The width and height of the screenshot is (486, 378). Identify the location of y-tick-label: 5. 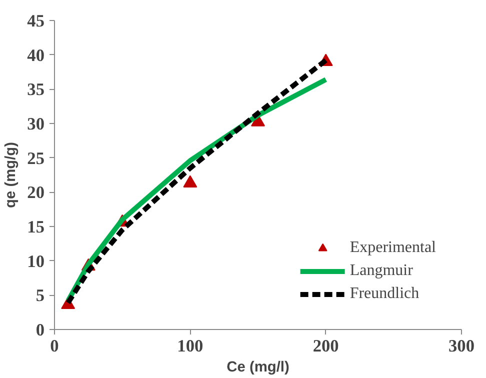
(40, 296).